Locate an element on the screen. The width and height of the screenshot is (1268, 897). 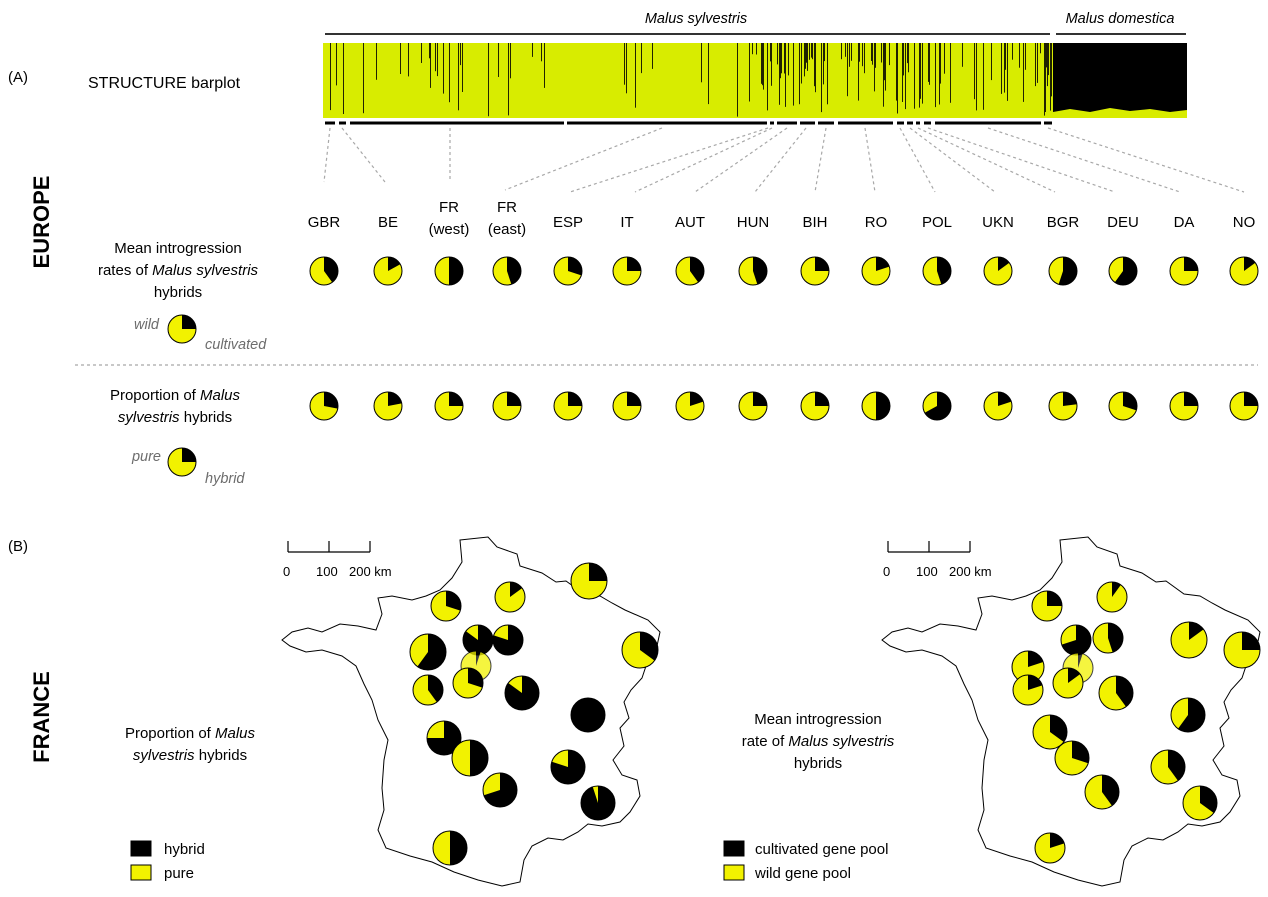
country-label: UKN is located at coordinates (998, 222).